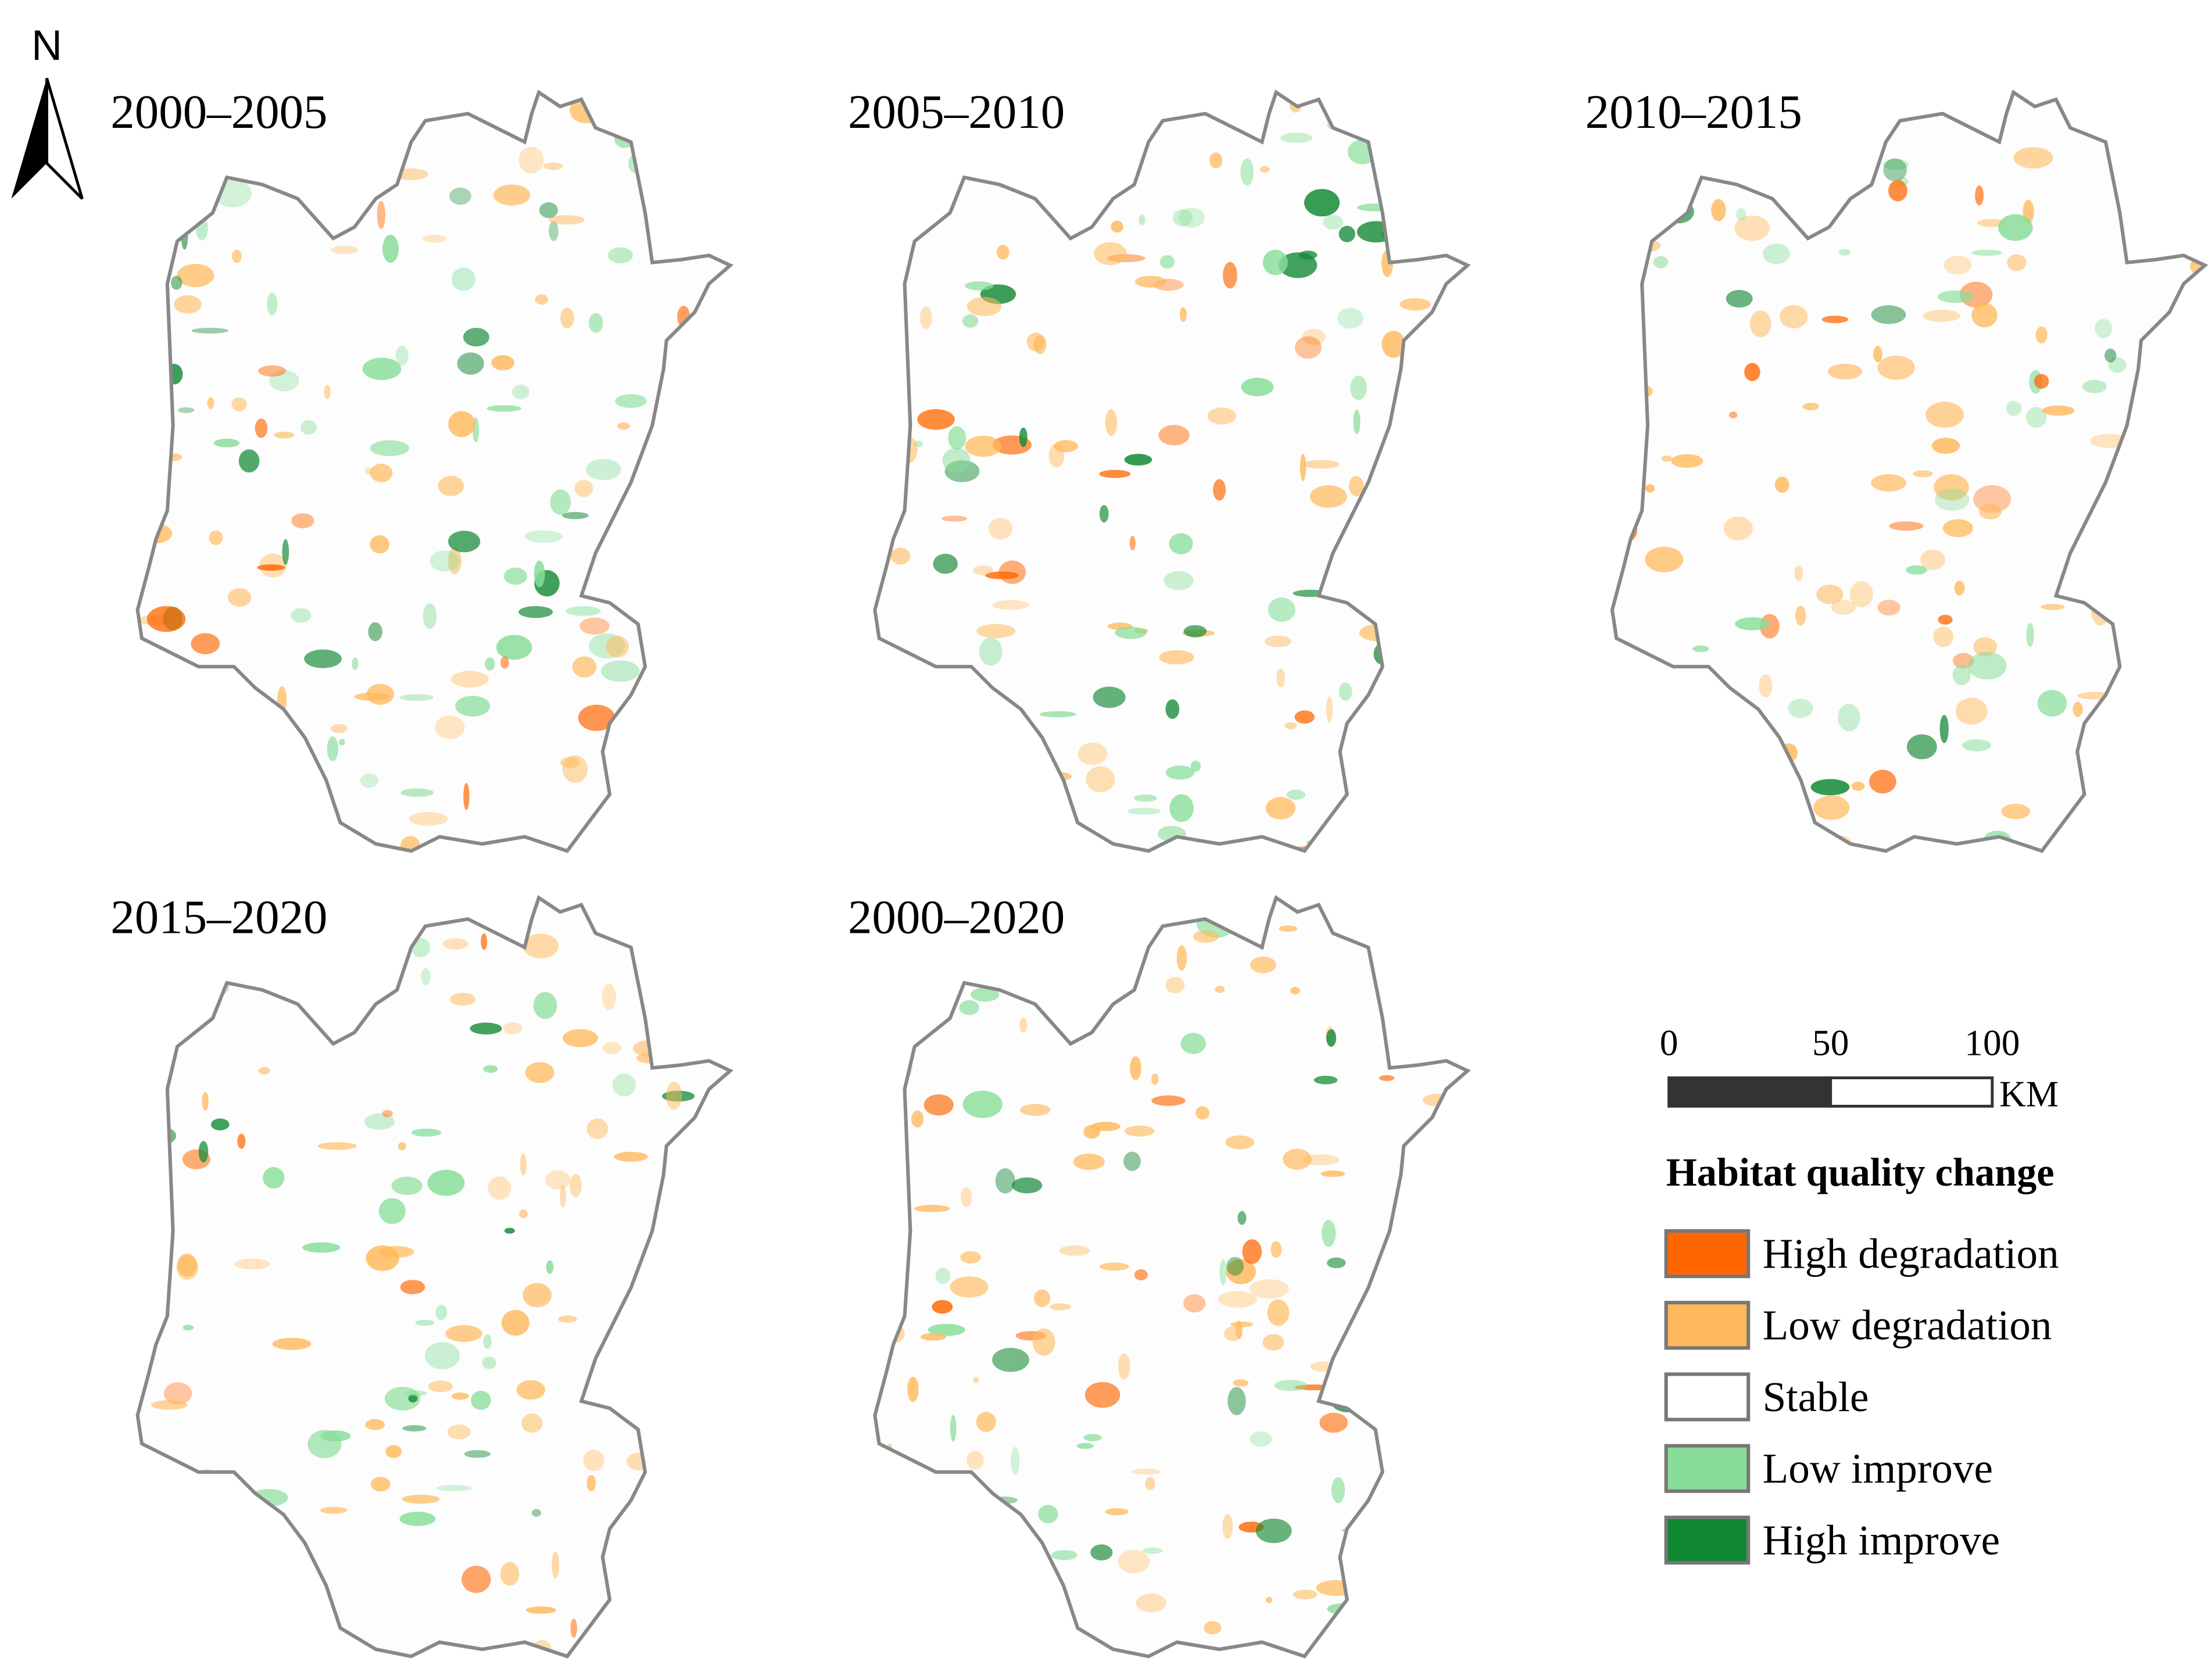  What do you see at coordinates (1898, 469) in the screenshot?
I see `map-panel: 2010–2015` at bounding box center [1898, 469].